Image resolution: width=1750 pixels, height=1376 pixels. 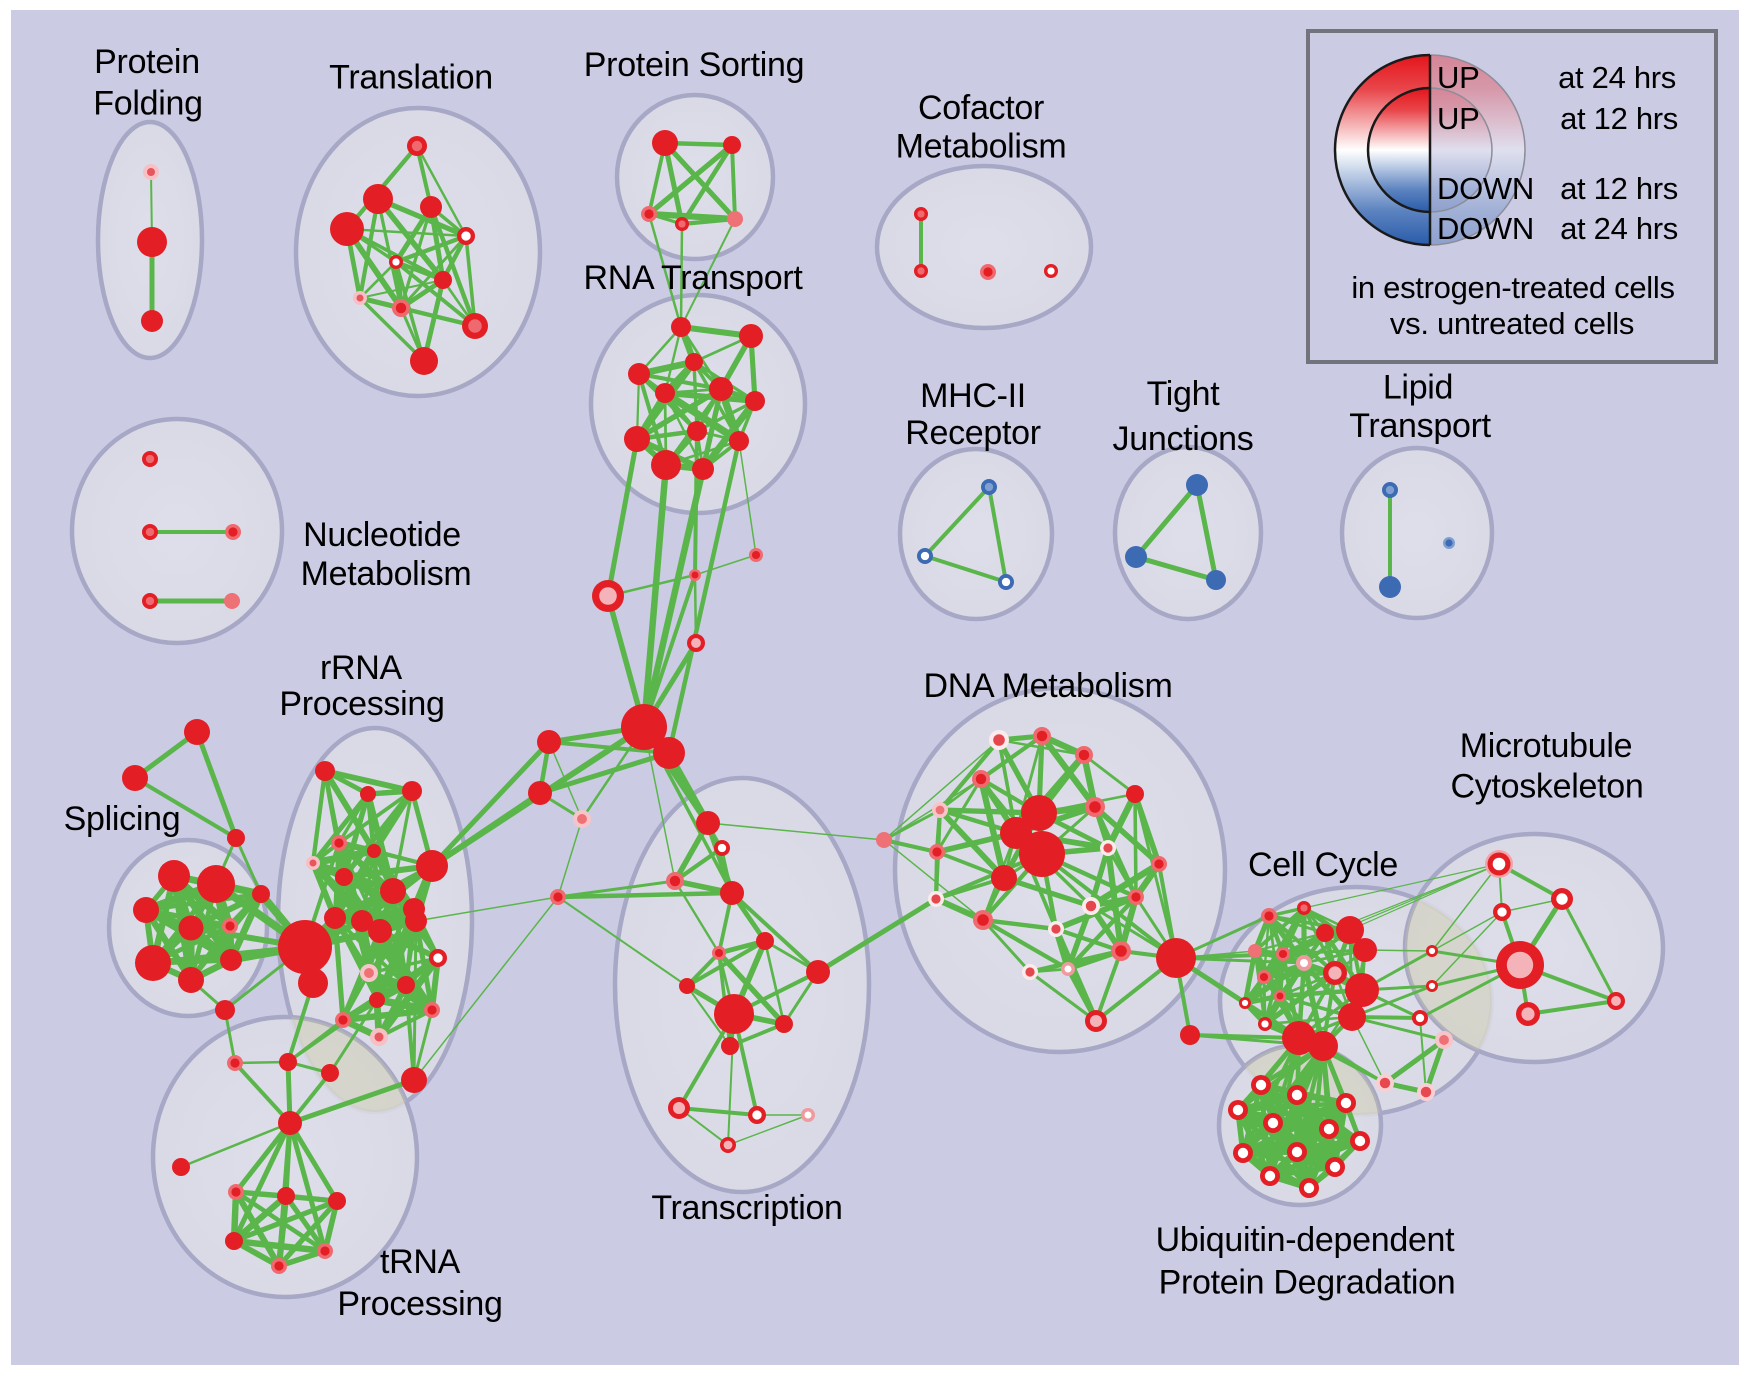 What do you see at coordinates (1512, 287) in the screenshot?
I see `svg-text: in estrogen-treated cells` at bounding box center [1512, 287].